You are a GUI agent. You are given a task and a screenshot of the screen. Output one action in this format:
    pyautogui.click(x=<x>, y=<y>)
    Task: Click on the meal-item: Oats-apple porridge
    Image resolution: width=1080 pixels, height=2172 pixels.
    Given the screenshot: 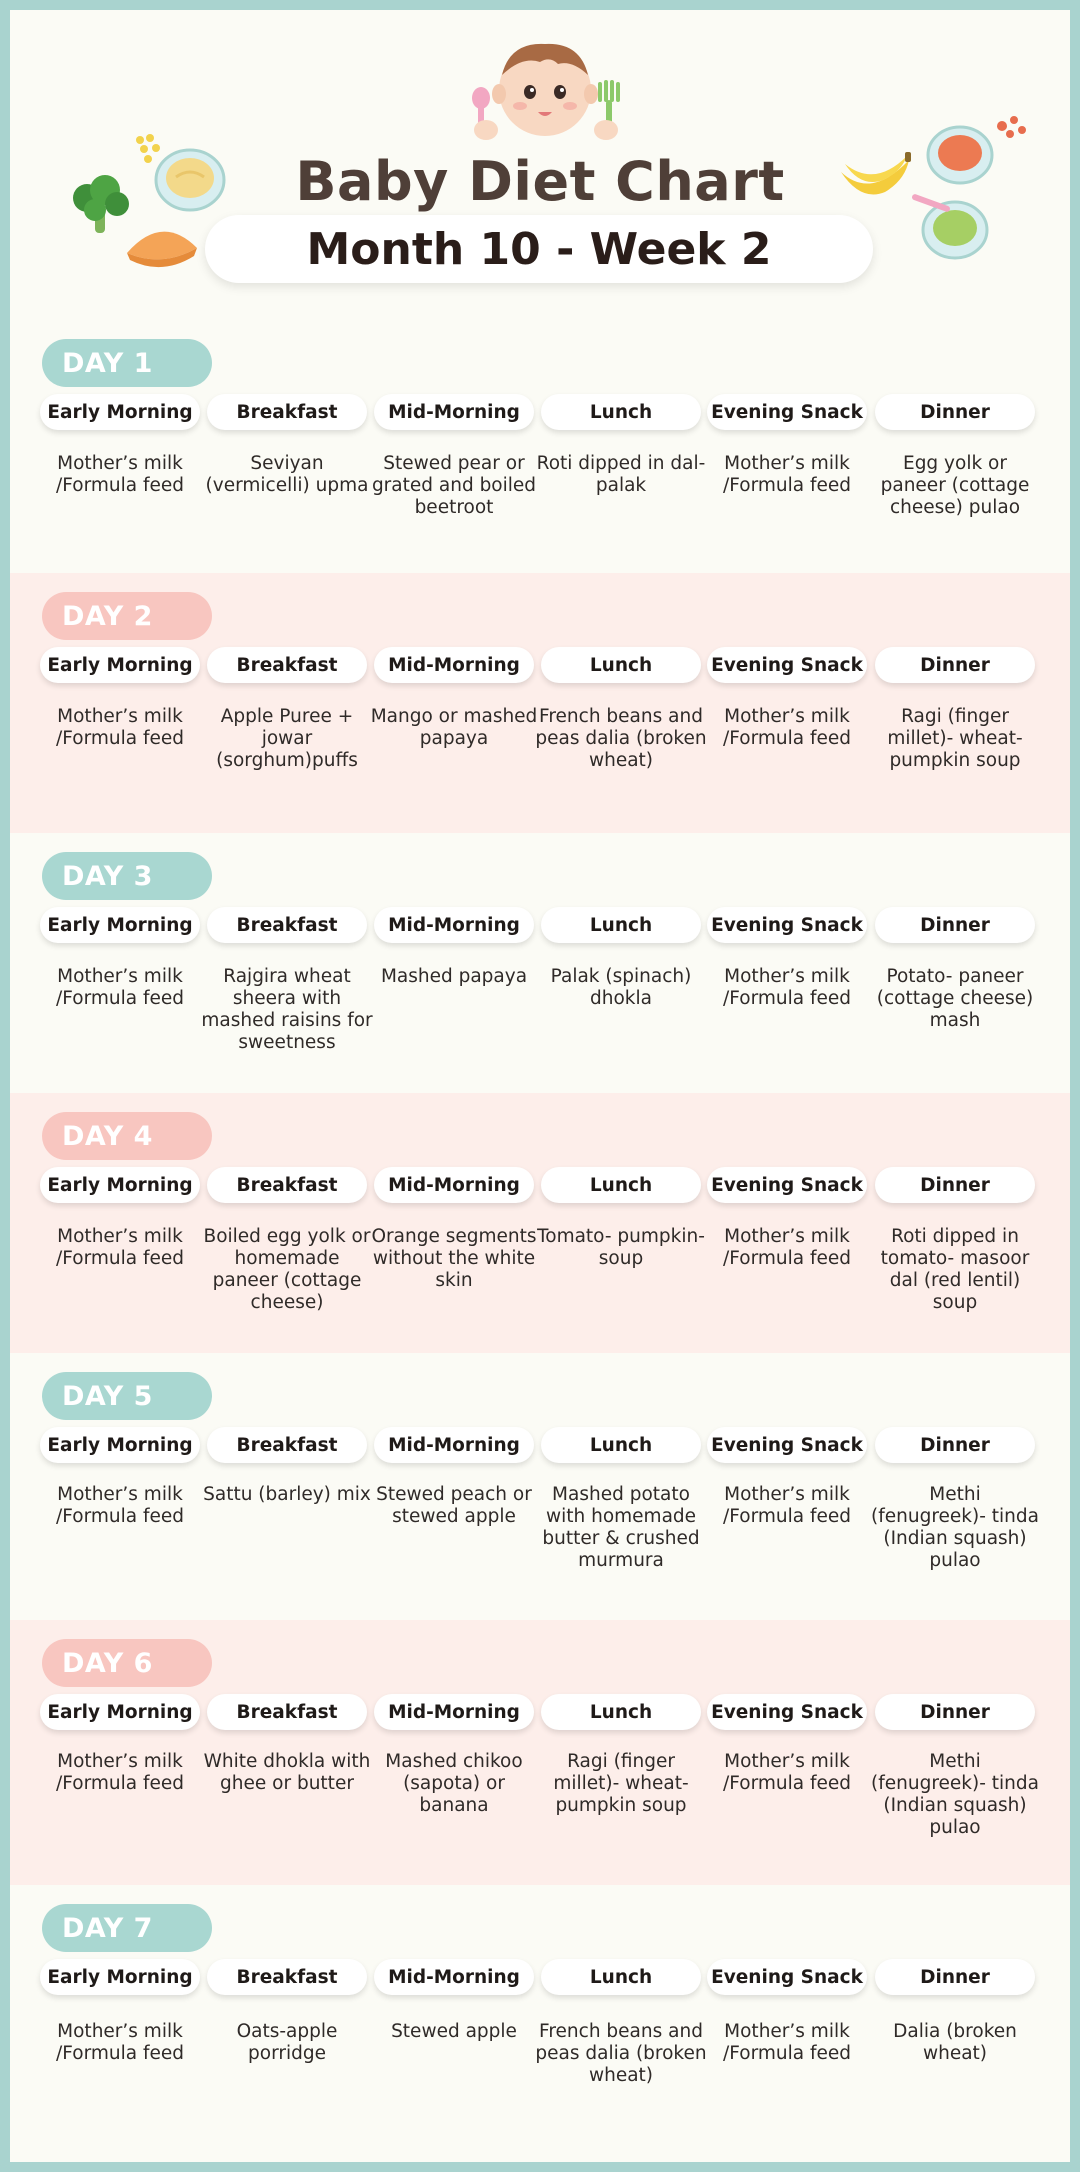 What is the action you would take?
    pyautogui.click(x=287, y=2042)
    